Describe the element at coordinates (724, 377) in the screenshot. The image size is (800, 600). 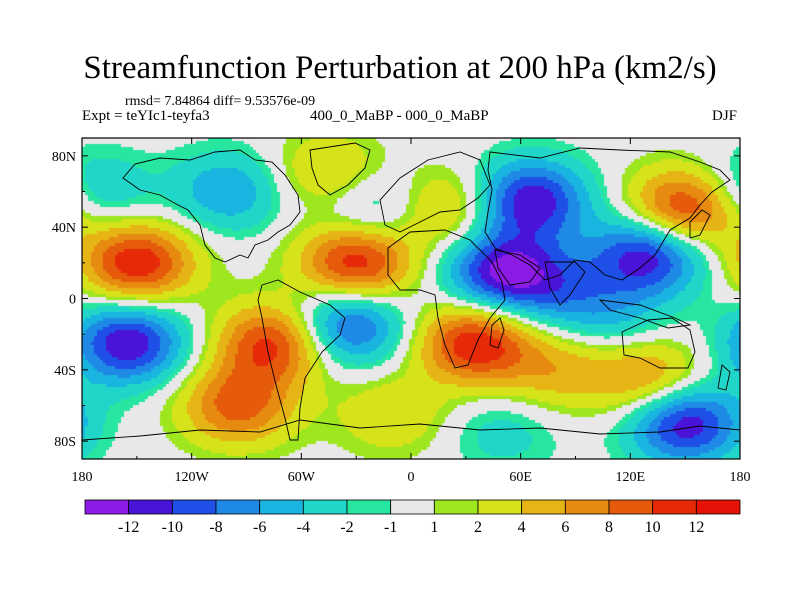
I see `new-zealand-outline` at that location.